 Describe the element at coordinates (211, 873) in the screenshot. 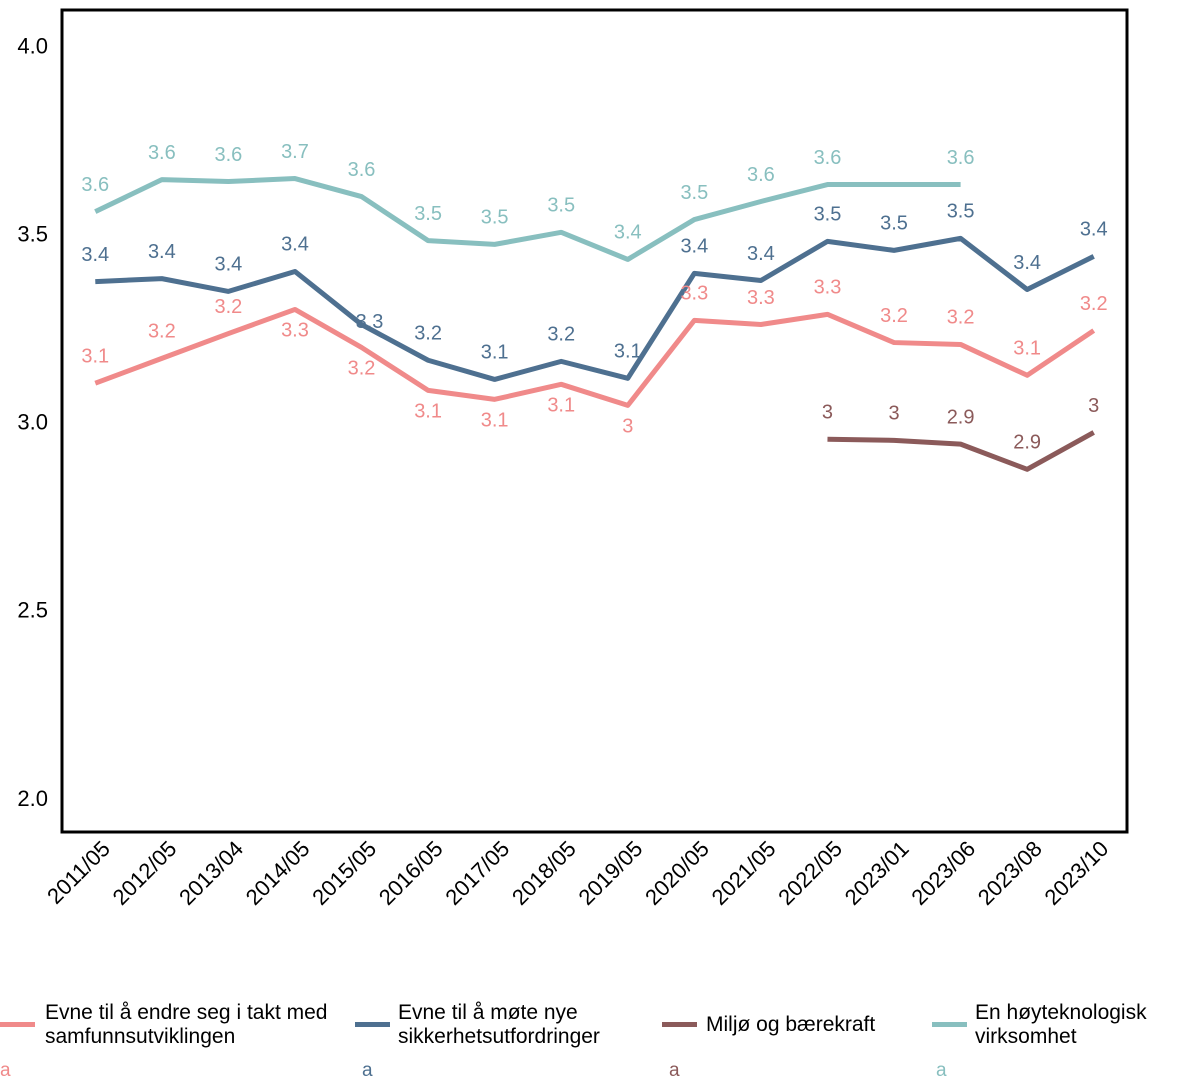

I see `x-tick-label: 2013/04` at that location.